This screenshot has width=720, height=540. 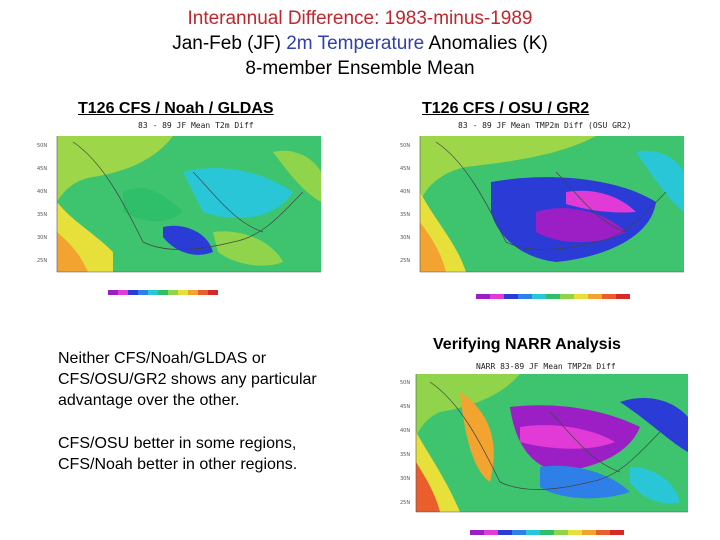 What do you see at coordinates (229, 43) in the screenshot?
I see `title-line-2-prefix: Jan-Feb (JF)` at bounding box center [229, 43].